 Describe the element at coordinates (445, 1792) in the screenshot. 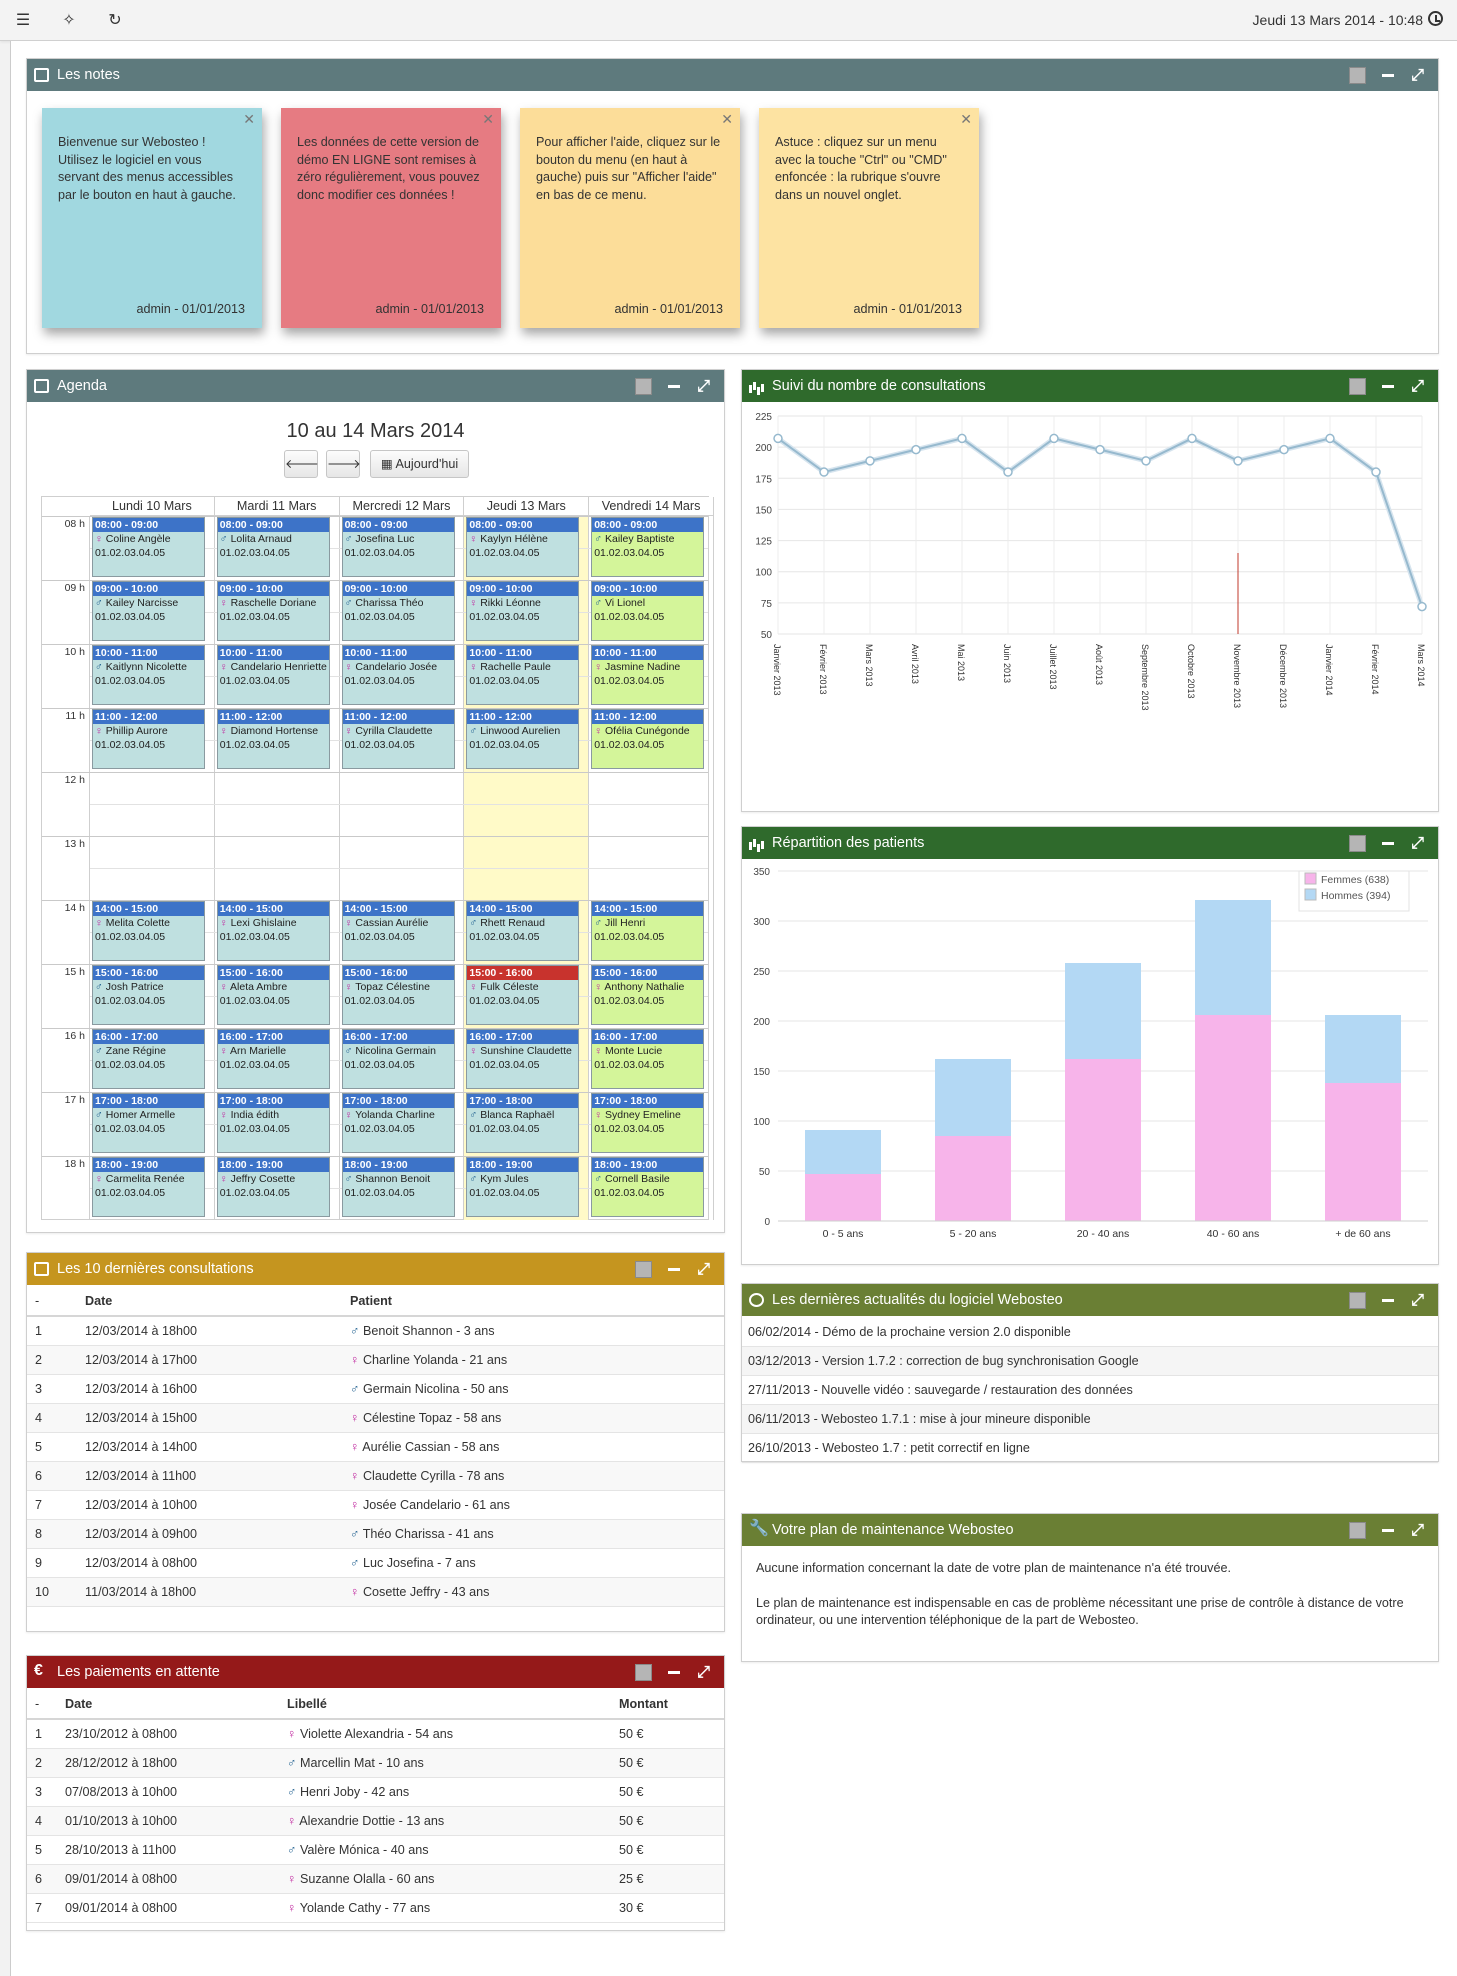

I see `payment-label-cell: ♂ Henri Joby - 42 ans` at that location.